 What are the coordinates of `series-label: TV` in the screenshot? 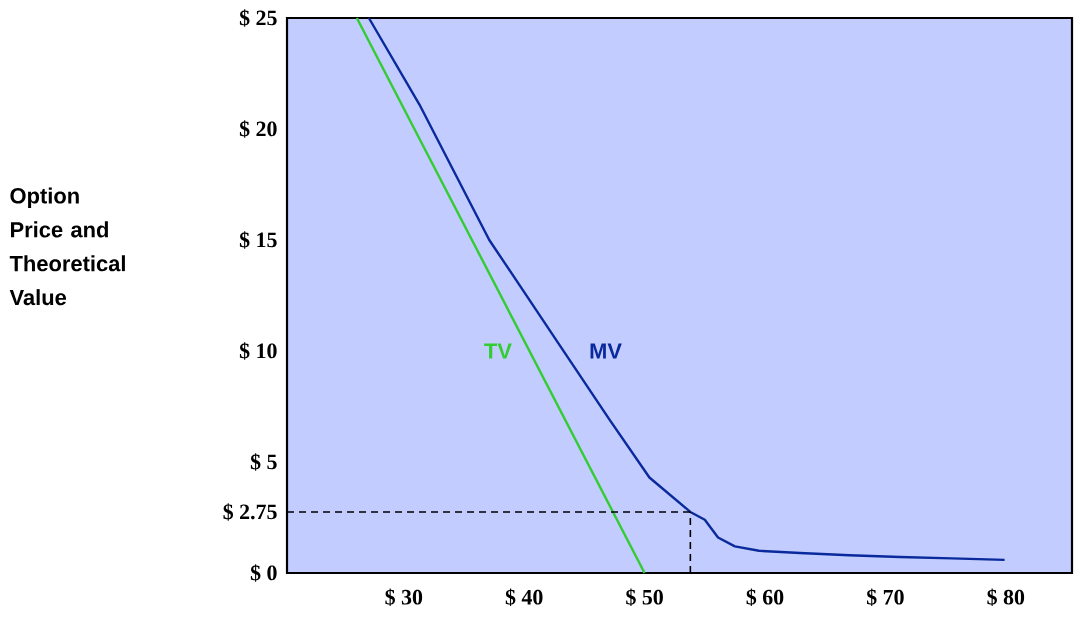 It's located at (498, 351).